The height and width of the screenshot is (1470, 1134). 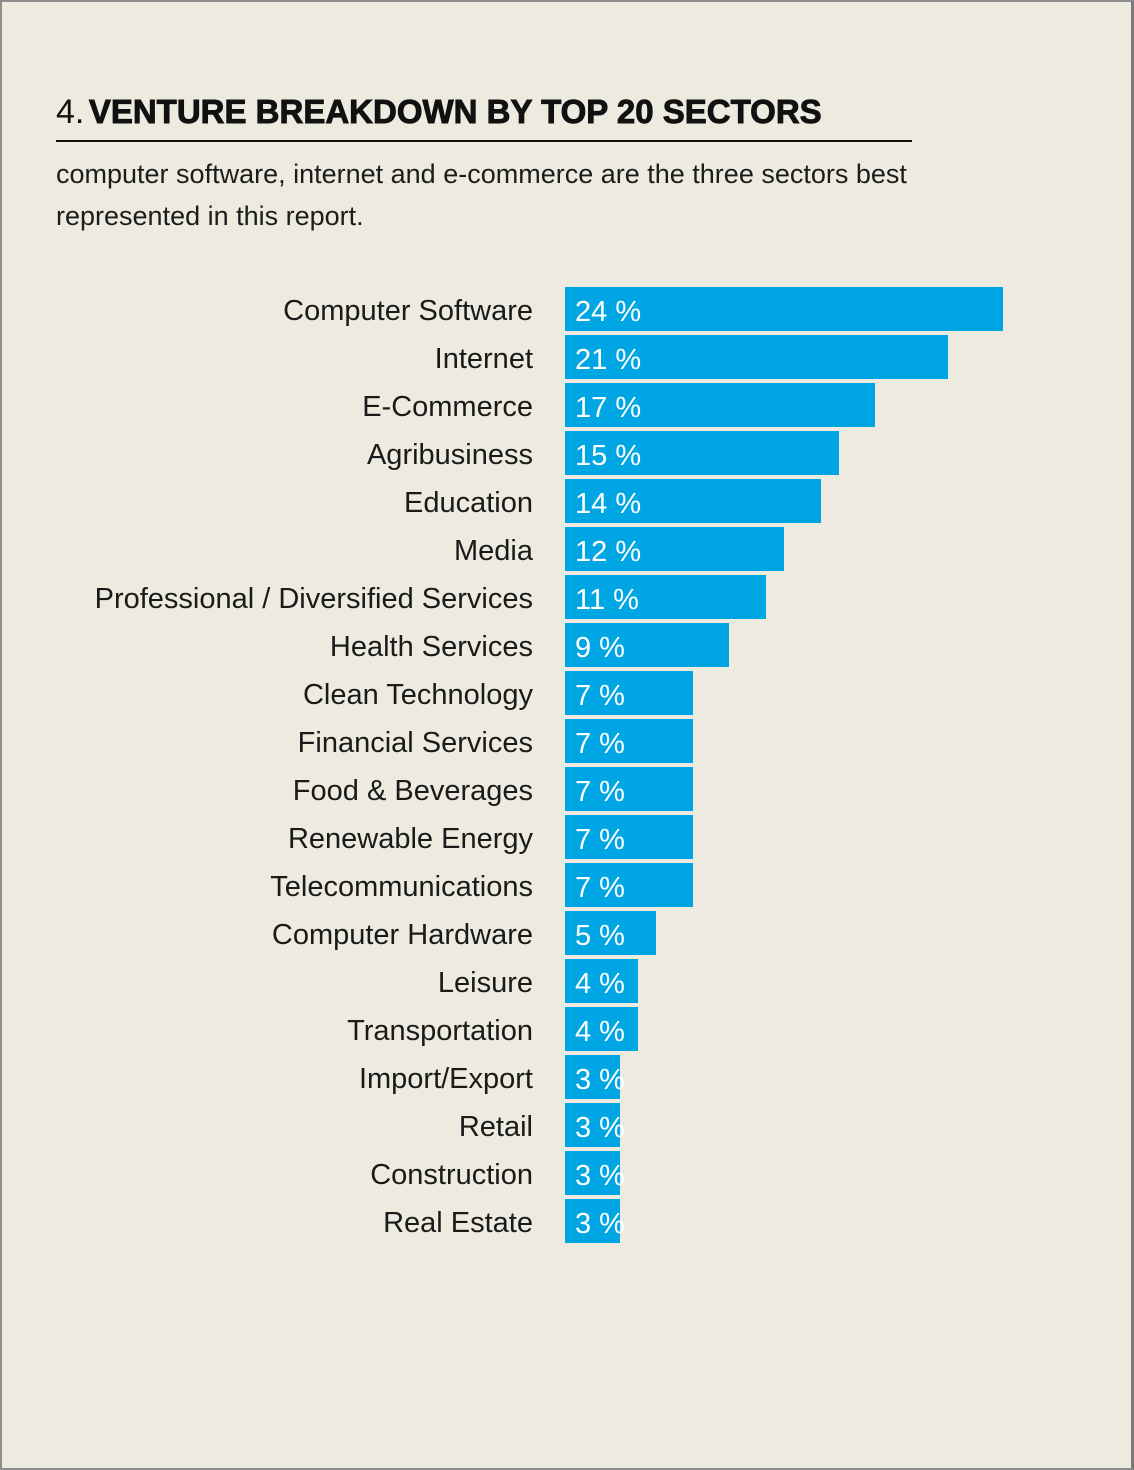 What do you see at coordinates (450, 455) in the screenshot?
I see `category-label: Agribusiness` at bounding box center [450, 455].